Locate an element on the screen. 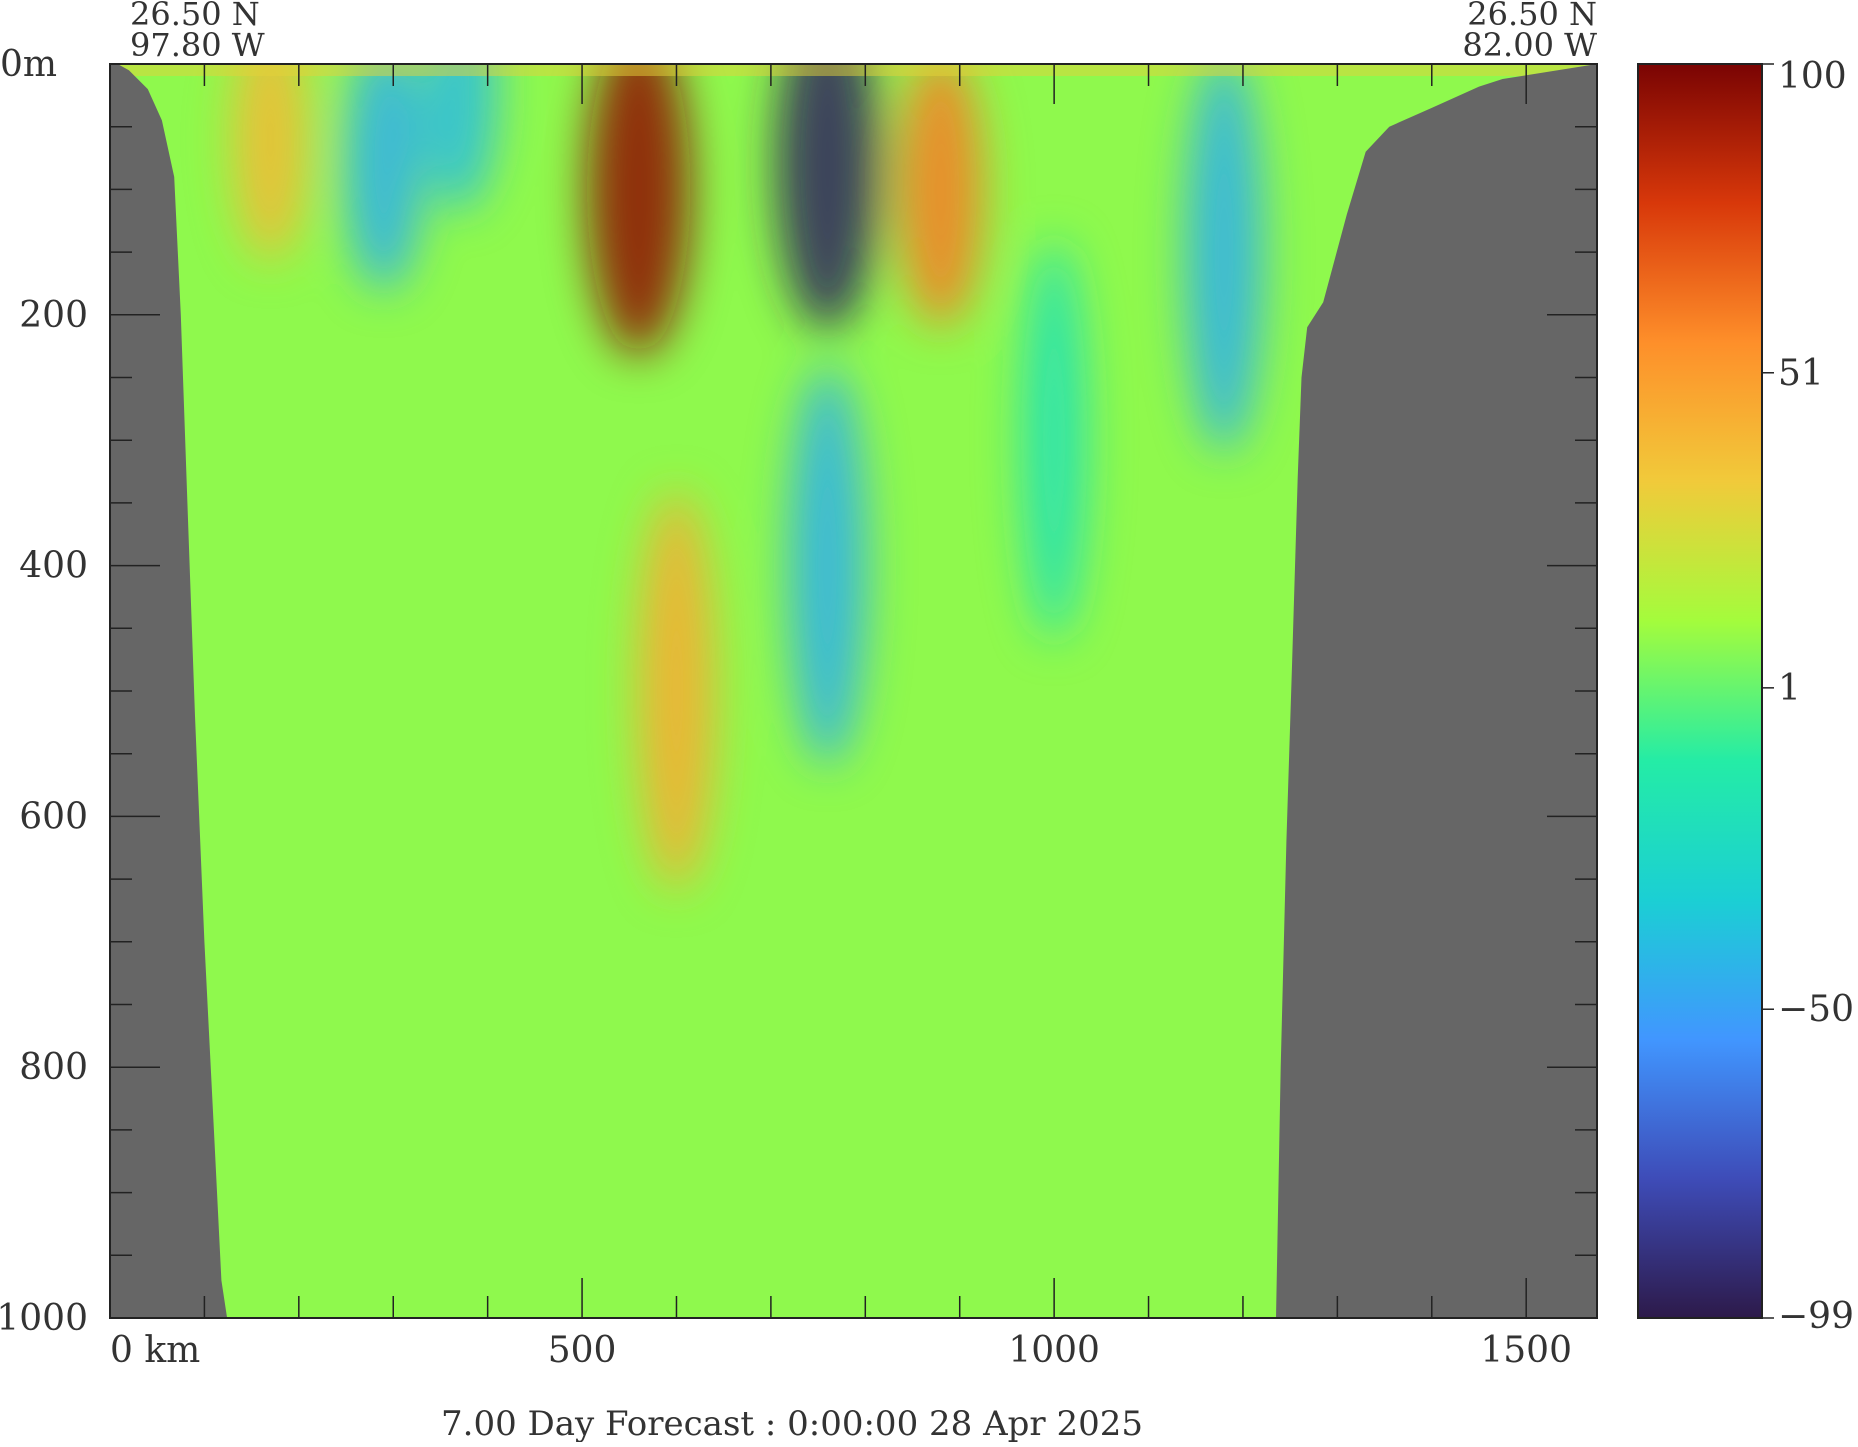 This screenshot has height=1447, width=1858. surface-strip is located at coordinates (853, 70).